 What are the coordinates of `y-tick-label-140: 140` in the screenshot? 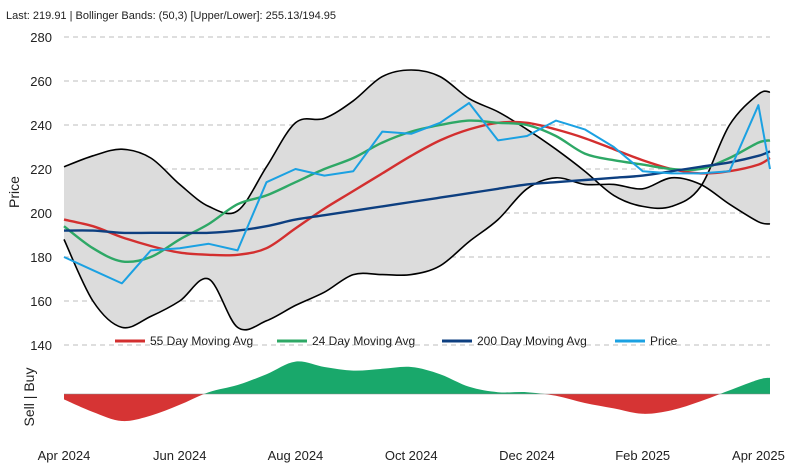 It's located at (41, 345).